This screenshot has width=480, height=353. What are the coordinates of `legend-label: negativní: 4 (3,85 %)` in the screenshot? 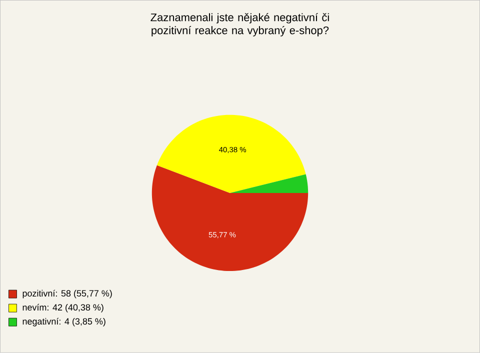 It's located at (64, 322).